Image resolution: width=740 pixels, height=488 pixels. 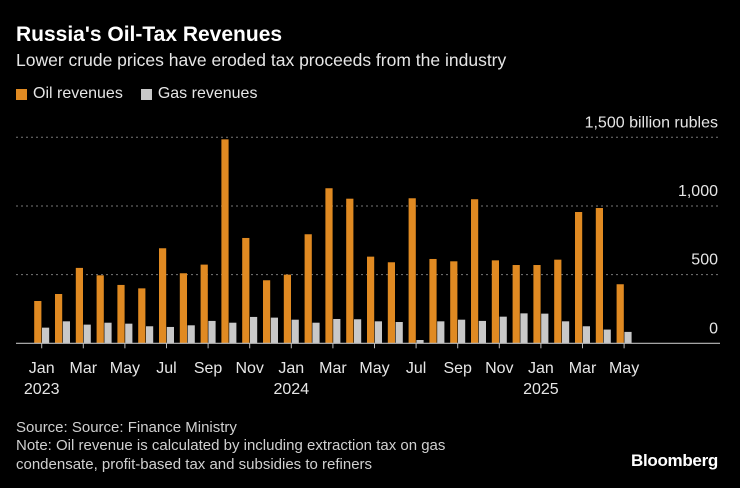 I want to click on legend-label-gas: Gas revenues, so click(x=207, y=93).